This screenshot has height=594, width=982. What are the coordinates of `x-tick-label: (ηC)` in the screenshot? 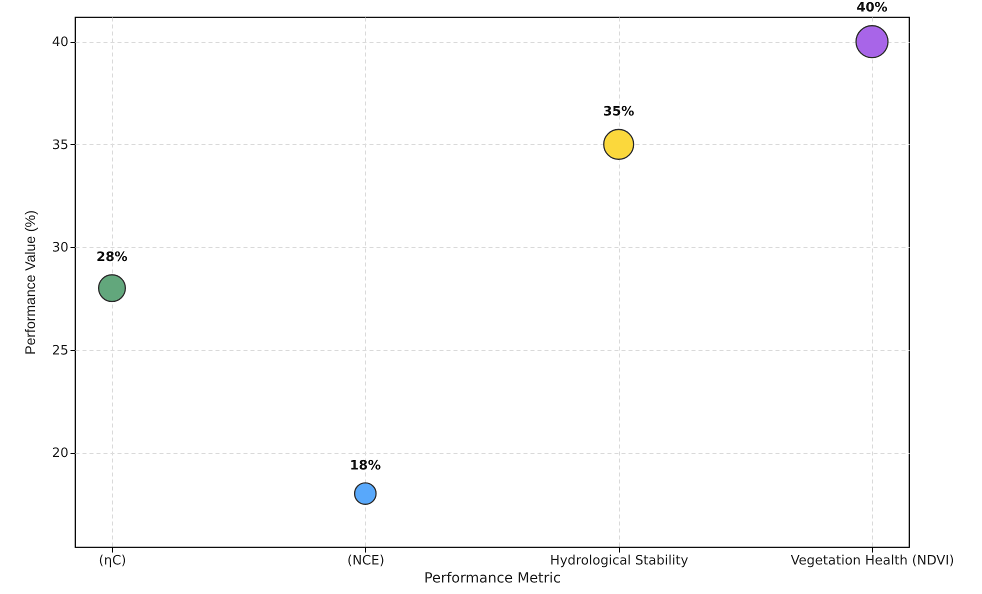 It's located at (112, 561).